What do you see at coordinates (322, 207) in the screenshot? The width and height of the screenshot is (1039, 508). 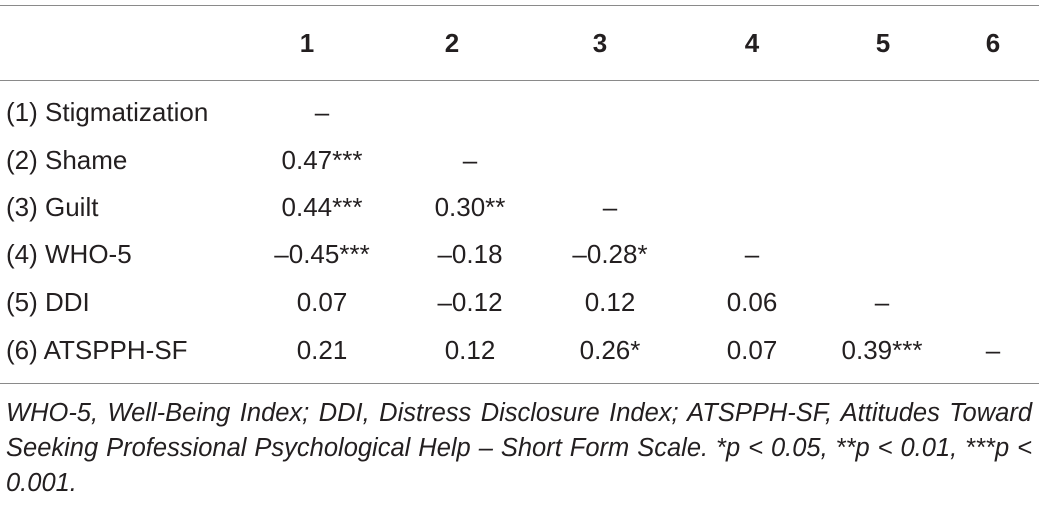 I see `table-cell: 0.44***` at bounding box center [322, 207].